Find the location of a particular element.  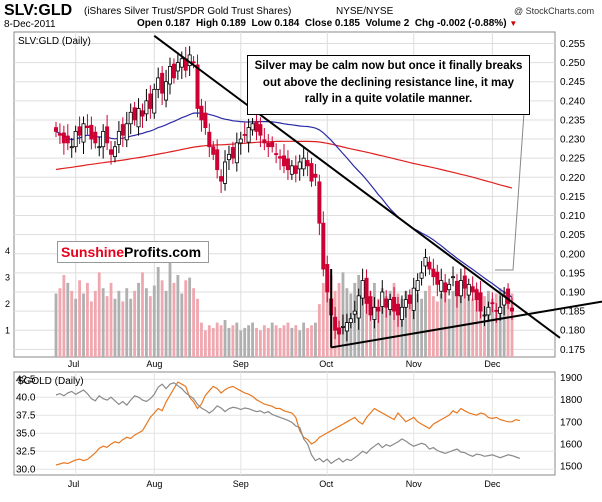

main-y-tick-label: 0.245 is located at coordinates (572, 82).